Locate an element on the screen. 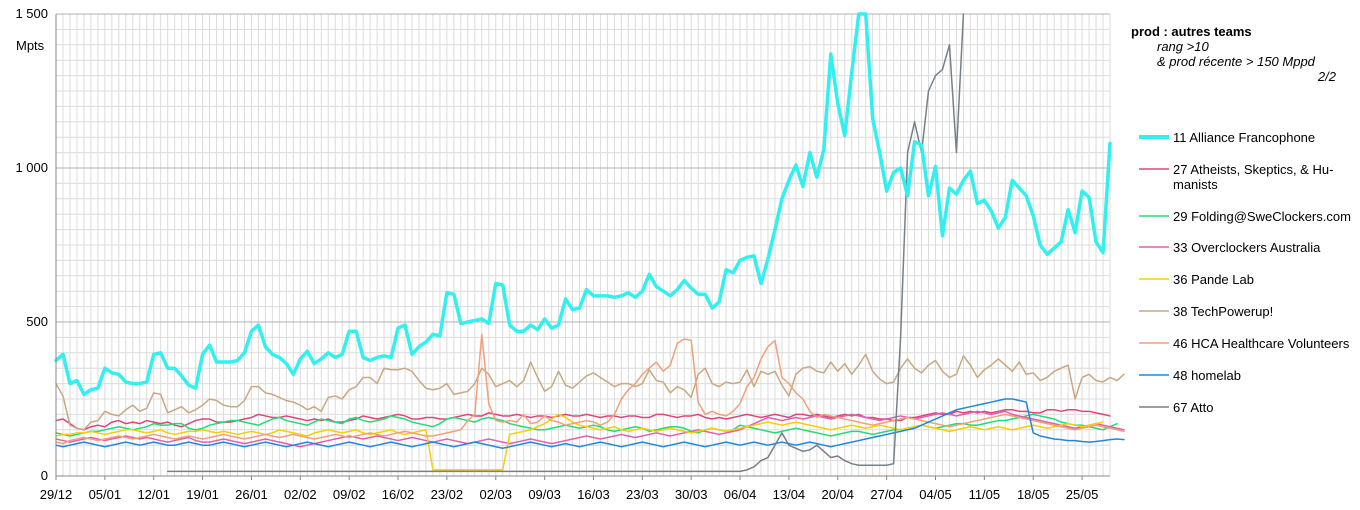  legend-label-27-atheists-skeptics-humanists: manists is located at coordinates (1195, 184).